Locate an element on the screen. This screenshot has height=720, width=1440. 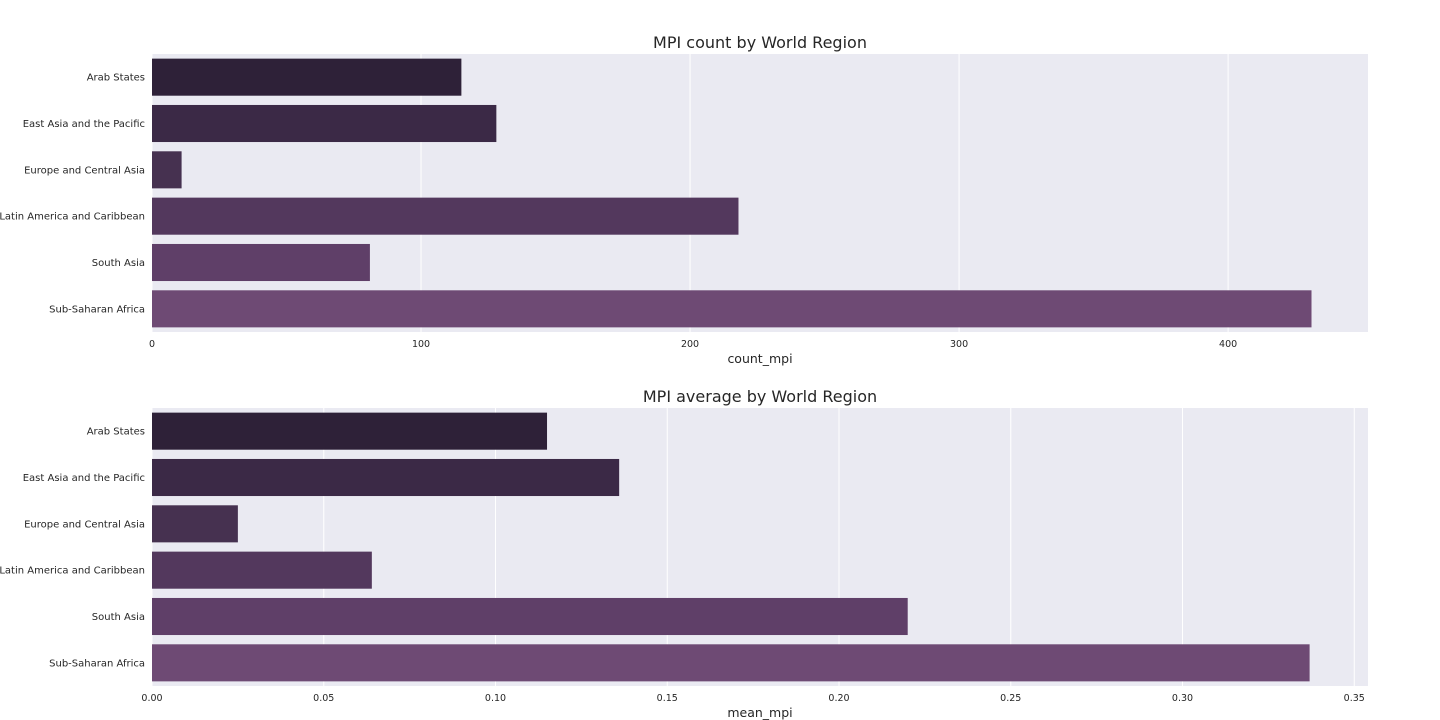
x-tick-label: 400 is located at coordinates (1228, 344).